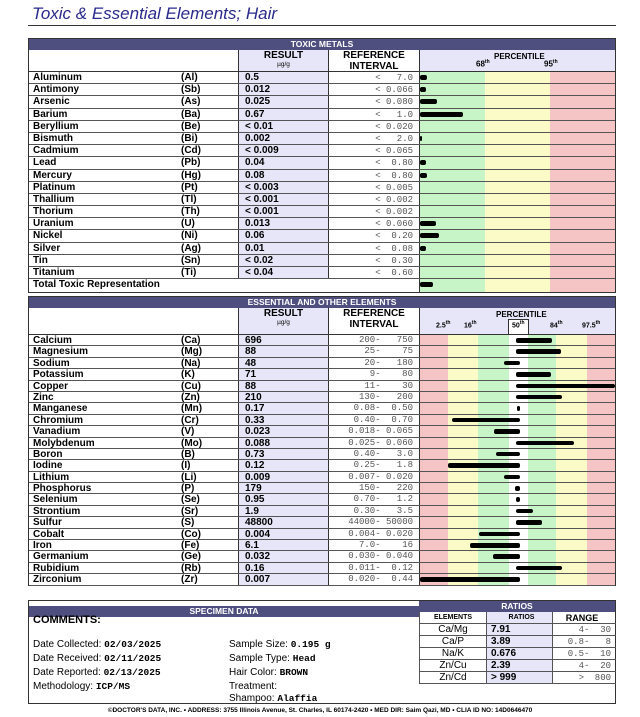 This screenshot has width=640, height=717. I want to click on element-row: Bismuth (Bi) 0.002 < 2.0, so click(322, 139).